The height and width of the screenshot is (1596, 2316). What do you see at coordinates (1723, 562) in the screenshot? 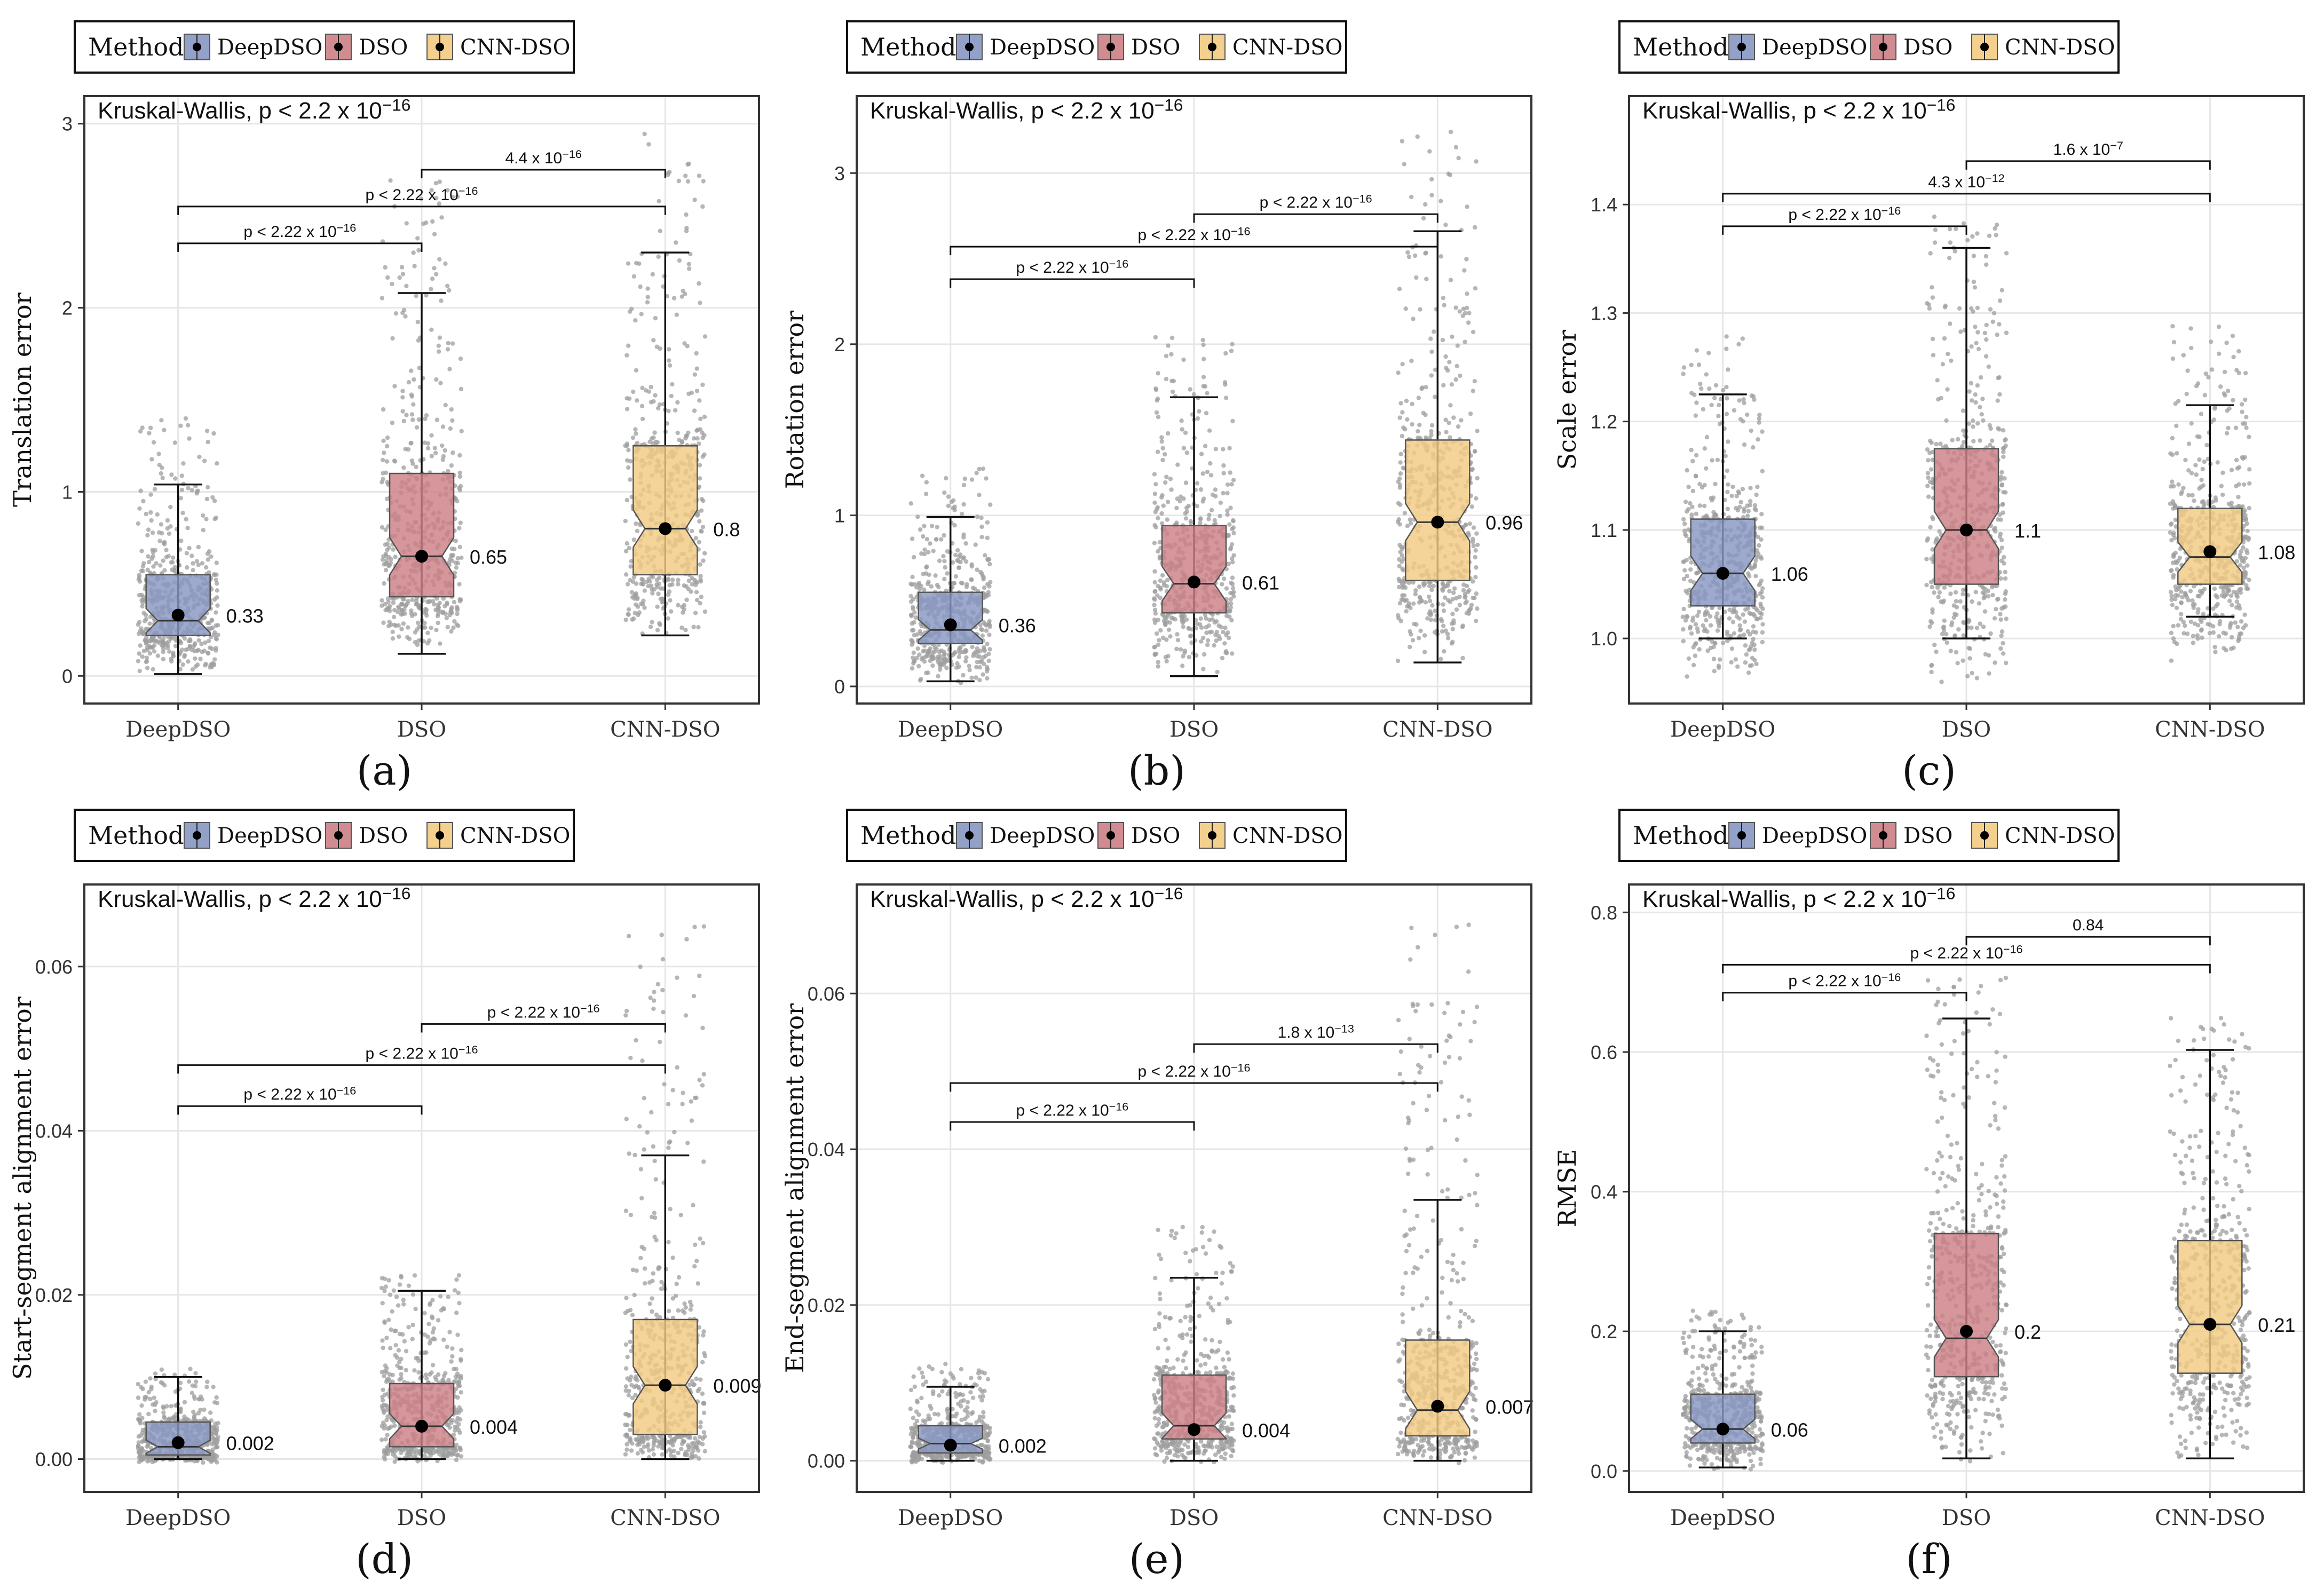
I see `box-body` at bounding box center [1723, 562].